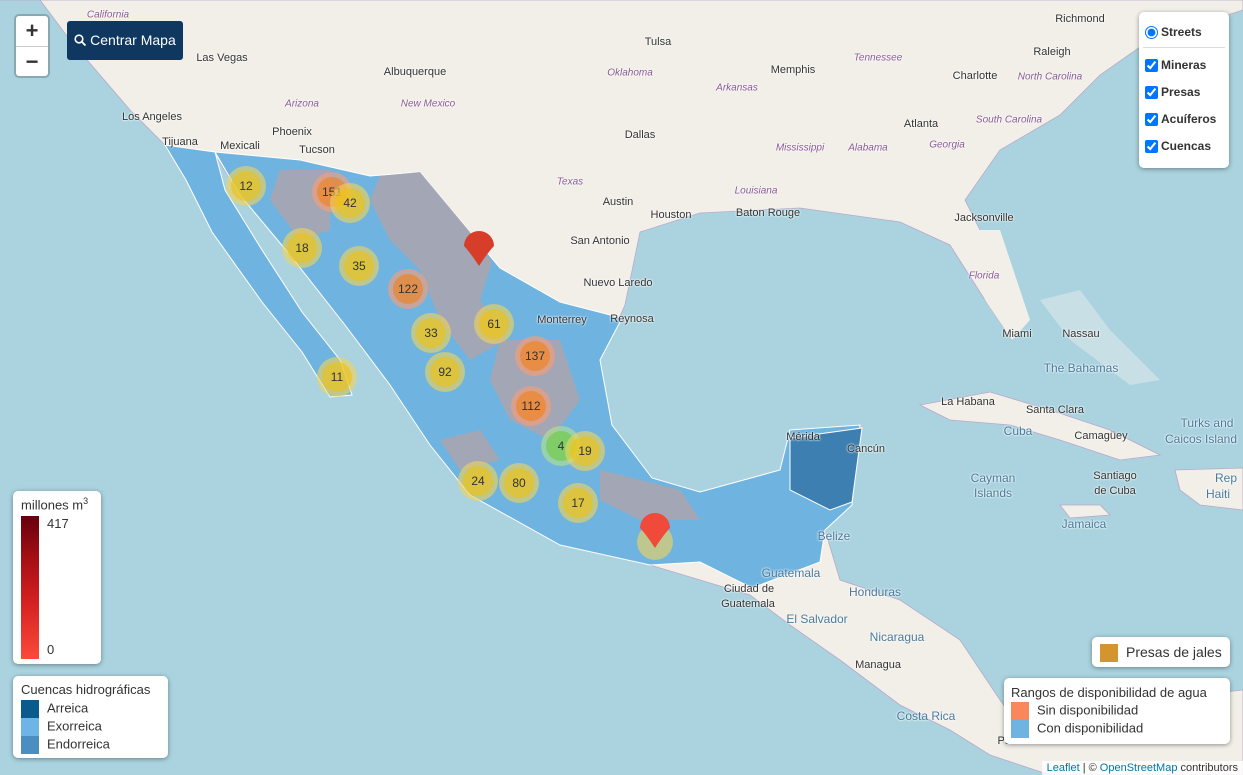 The width and height of the screenshot is (1243, 775). What do you see at coordinates (1138, 768) in the screenshot?
I see `osm-link: OpenStreetMap` at bounding box center [1138, 768].